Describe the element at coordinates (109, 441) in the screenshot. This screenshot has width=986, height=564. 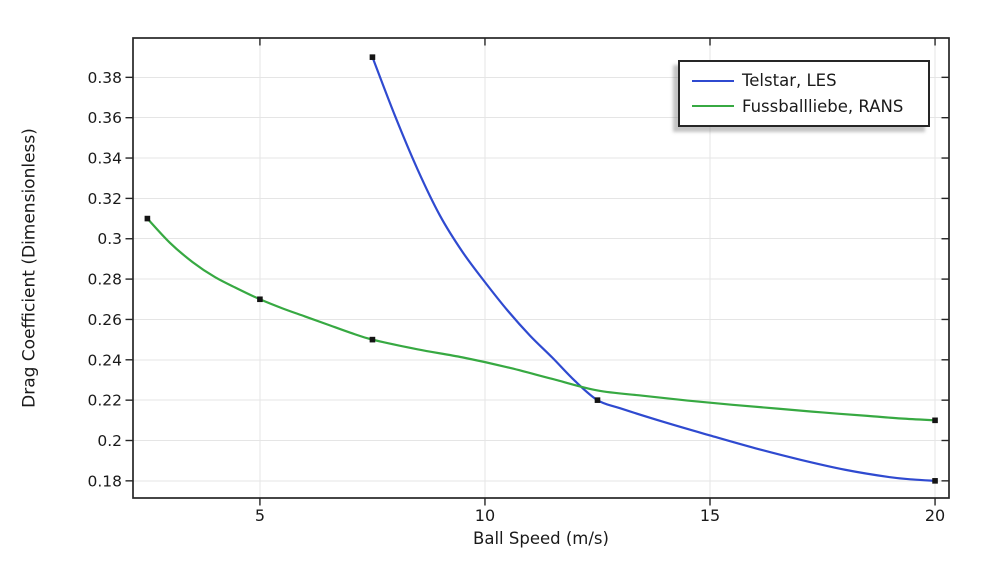
I see `y-tick-label: 0.2` at that location.